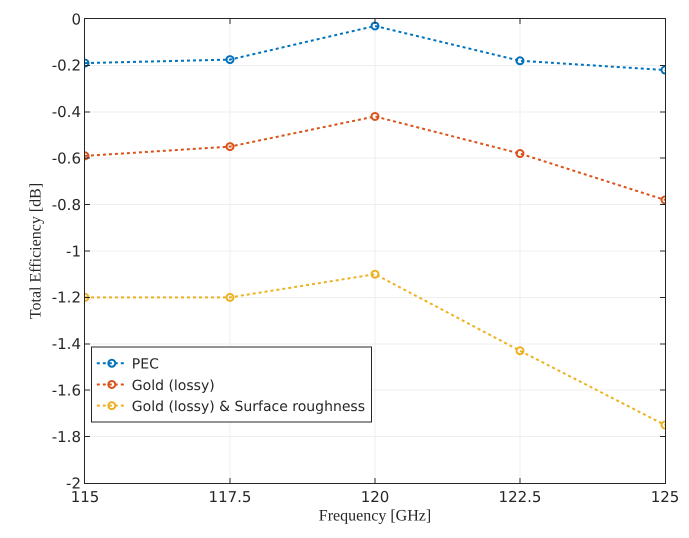 This screenshot has height=538, width=689. What do you see at coordinates (146, 364) in the screenshot?
I see `legend-label: PEC` at bounding box center [146, 364].